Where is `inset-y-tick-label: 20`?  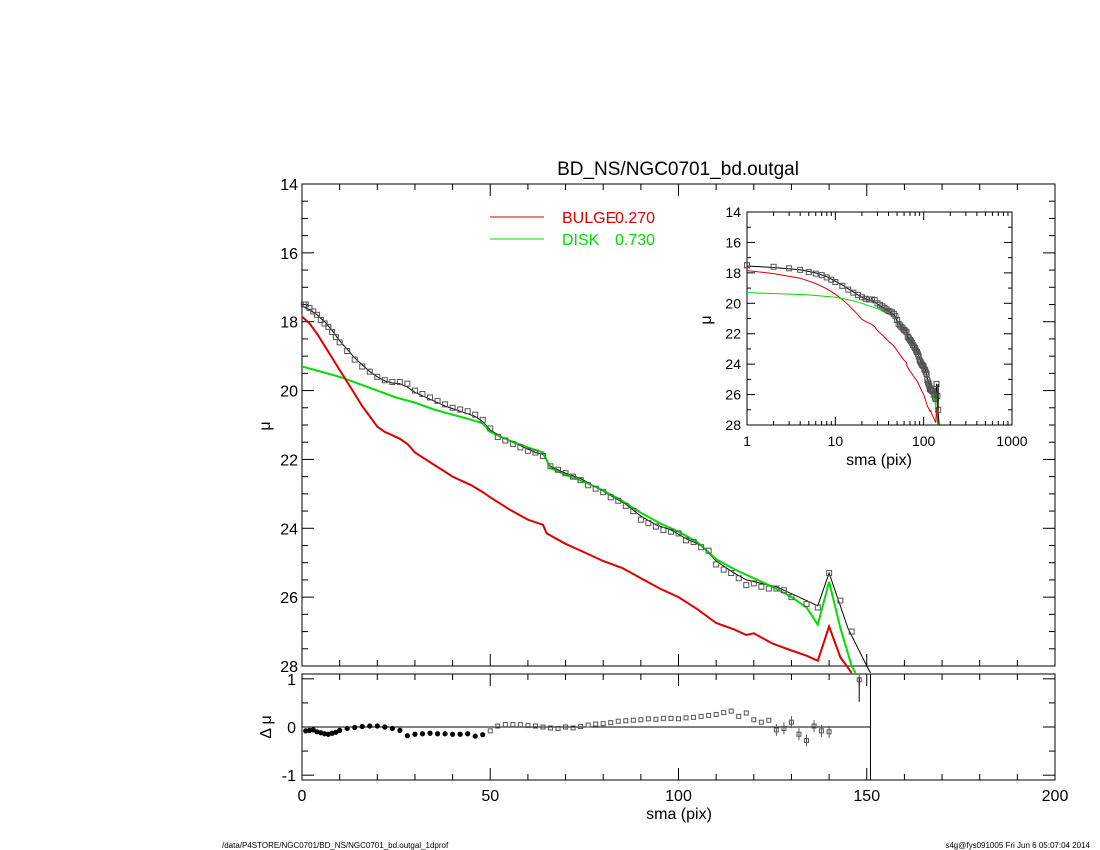
inset-y-tick-label: 20 is located at coordinates (733, 303).